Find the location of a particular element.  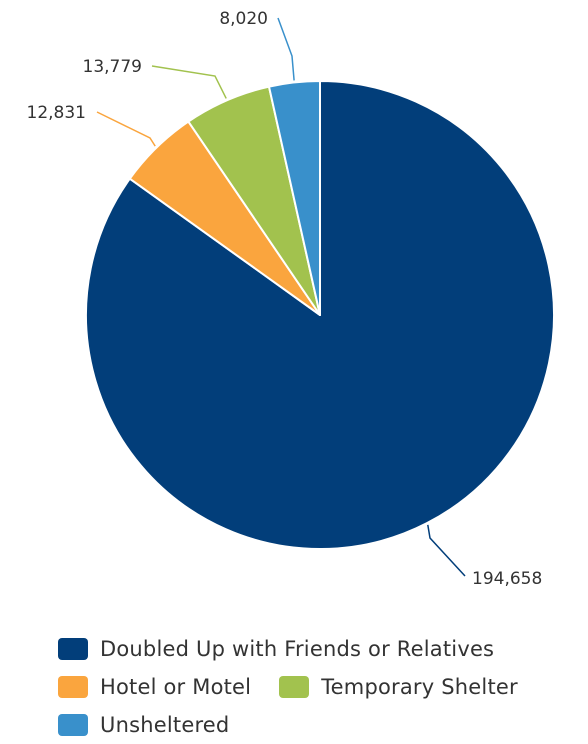

legend-item-unsheltered: Unsheltered is located at coordinates (143, 725).